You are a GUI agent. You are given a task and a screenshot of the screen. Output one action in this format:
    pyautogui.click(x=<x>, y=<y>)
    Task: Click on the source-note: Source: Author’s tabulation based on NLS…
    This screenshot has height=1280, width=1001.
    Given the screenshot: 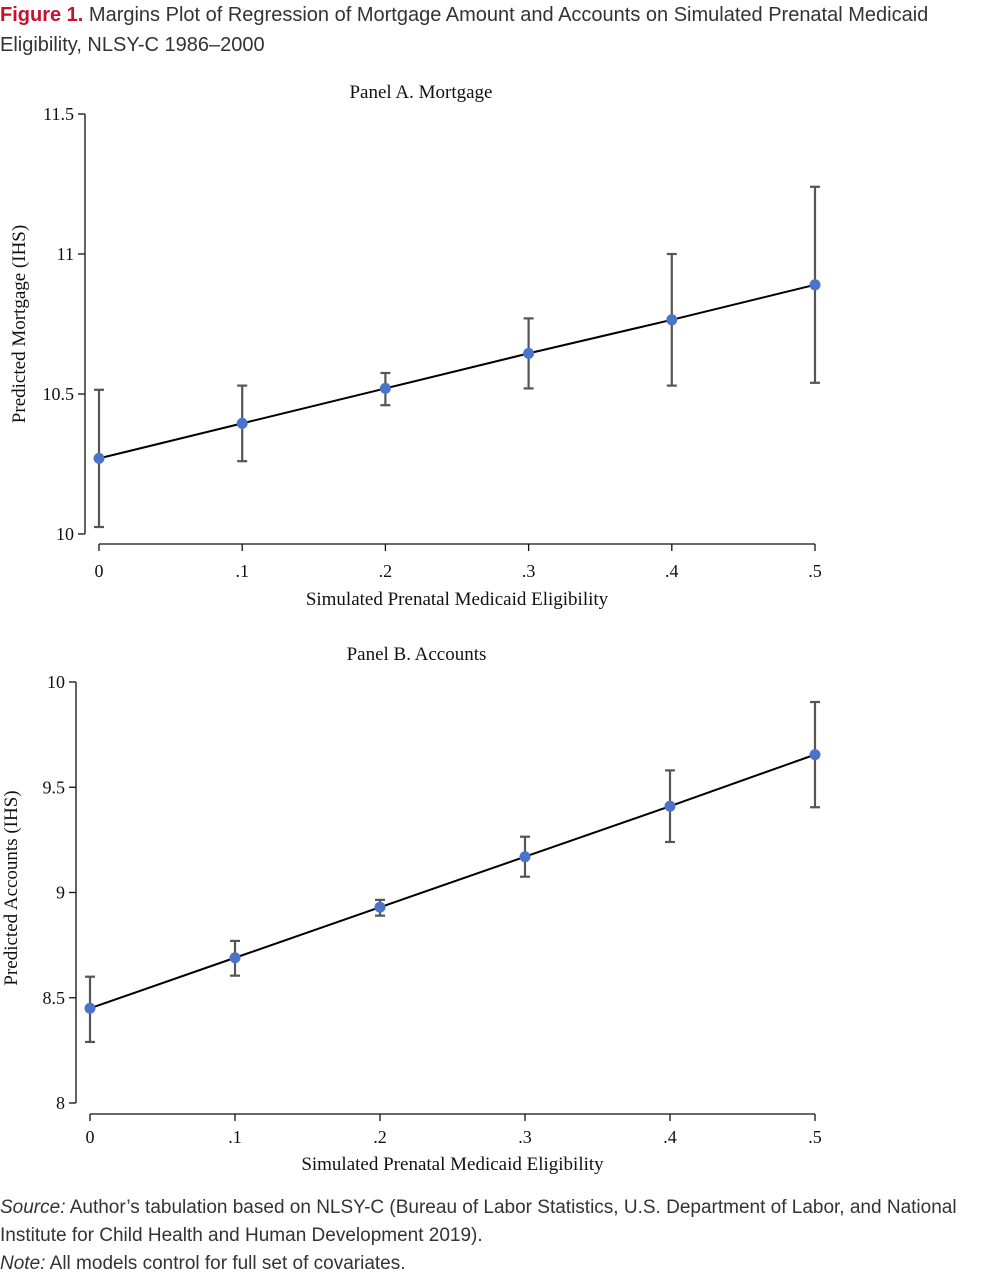 What is the action you would take?
    pyautogui.click(x=500, y=1222)
    